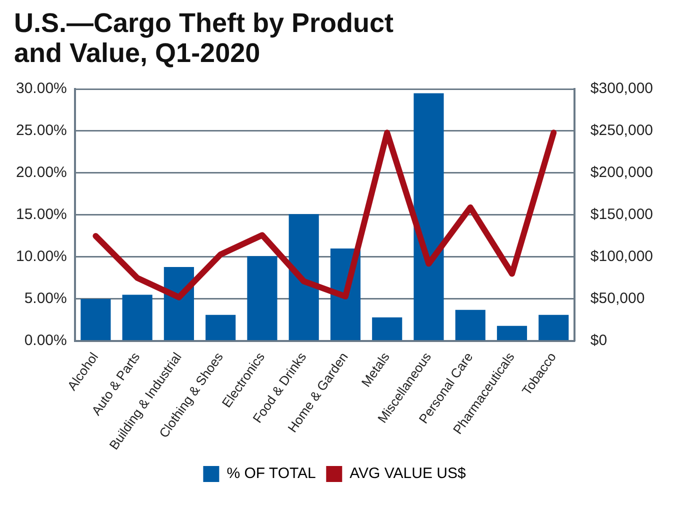  What do you see at coordinates (41, 173) in the screenshot?
I see `y-tick-label: 20.00%` at bounding box center [41, 173].